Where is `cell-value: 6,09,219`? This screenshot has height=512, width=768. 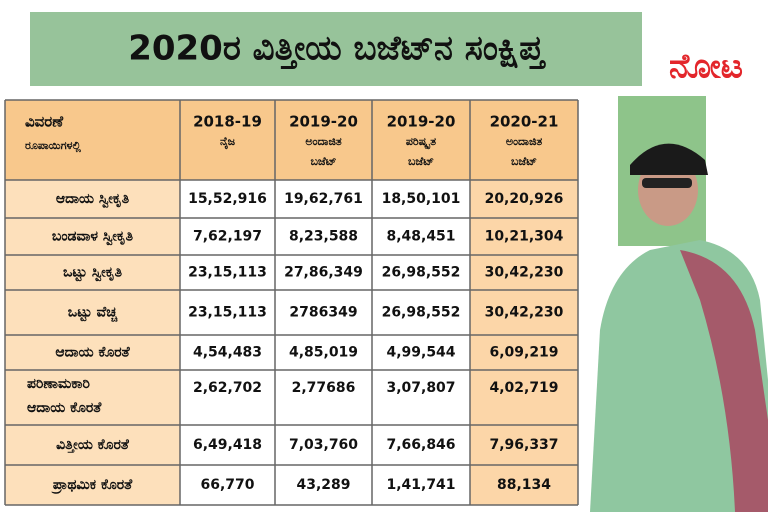
cell-value: 6,09,219 is located at coordinates (523, 353).